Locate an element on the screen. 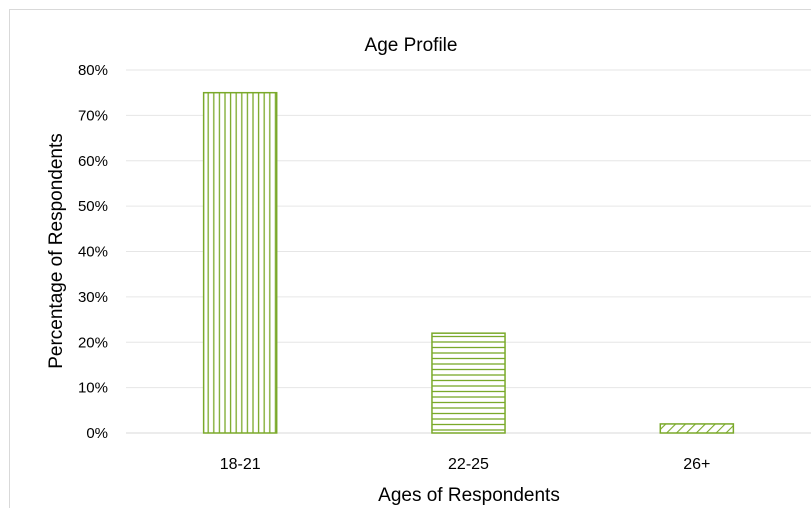  x-tick-label: 22-25 is located at coordinates (468, 464).